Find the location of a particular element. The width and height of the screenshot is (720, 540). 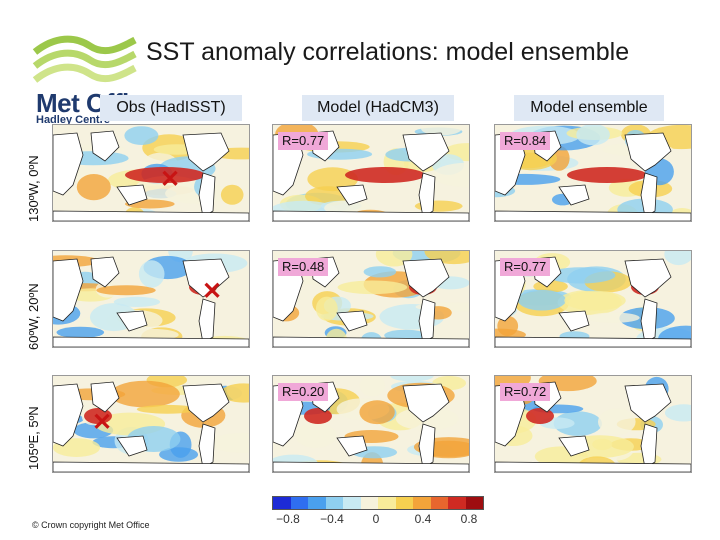

model-correlation-badge: R=0.77 is located at coordinates (303, 141).